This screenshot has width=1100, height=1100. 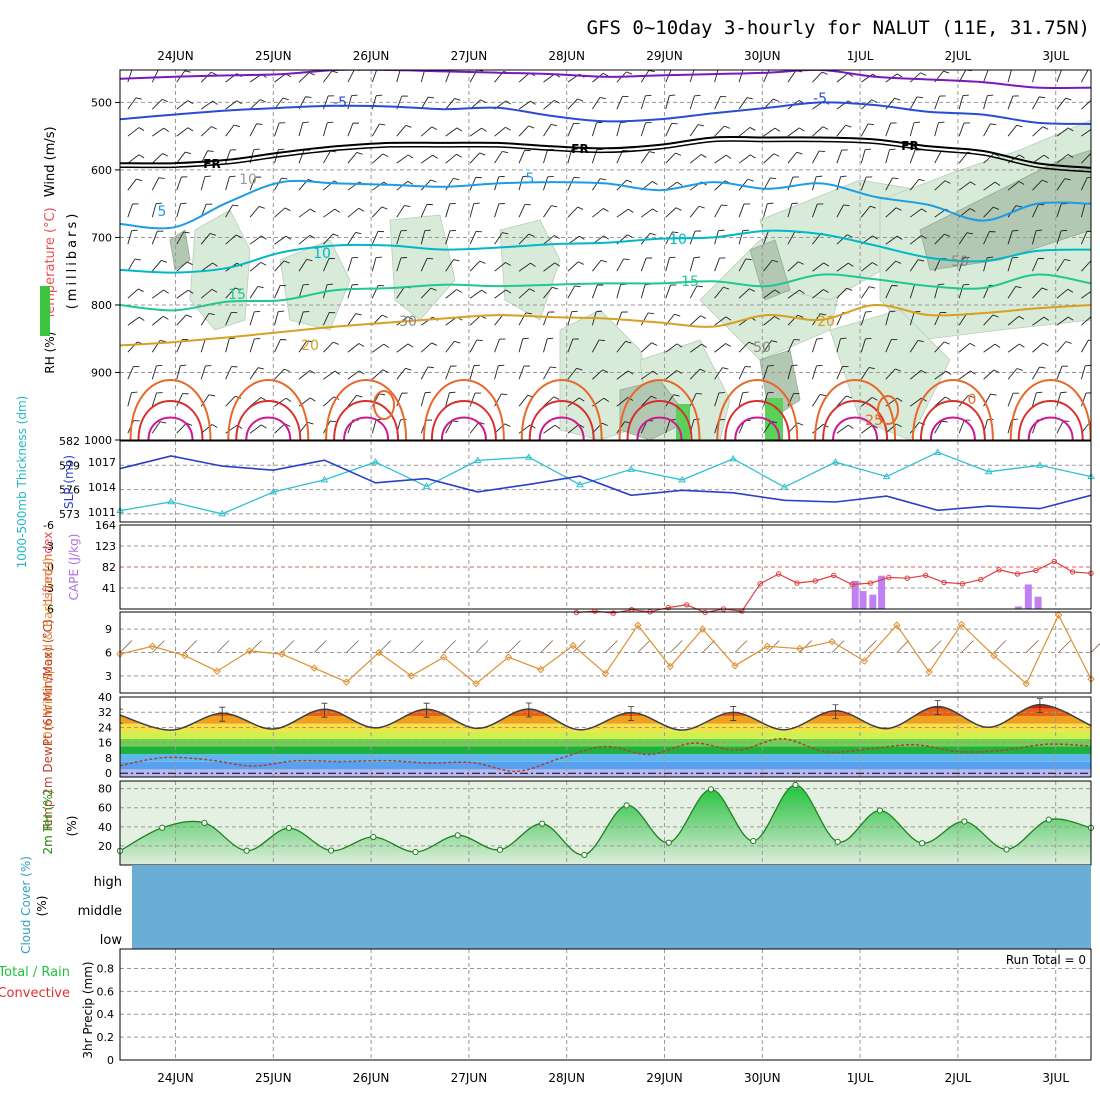 I want to click on date-label-bottom: 24JUN, so click(x=175, y=1078).